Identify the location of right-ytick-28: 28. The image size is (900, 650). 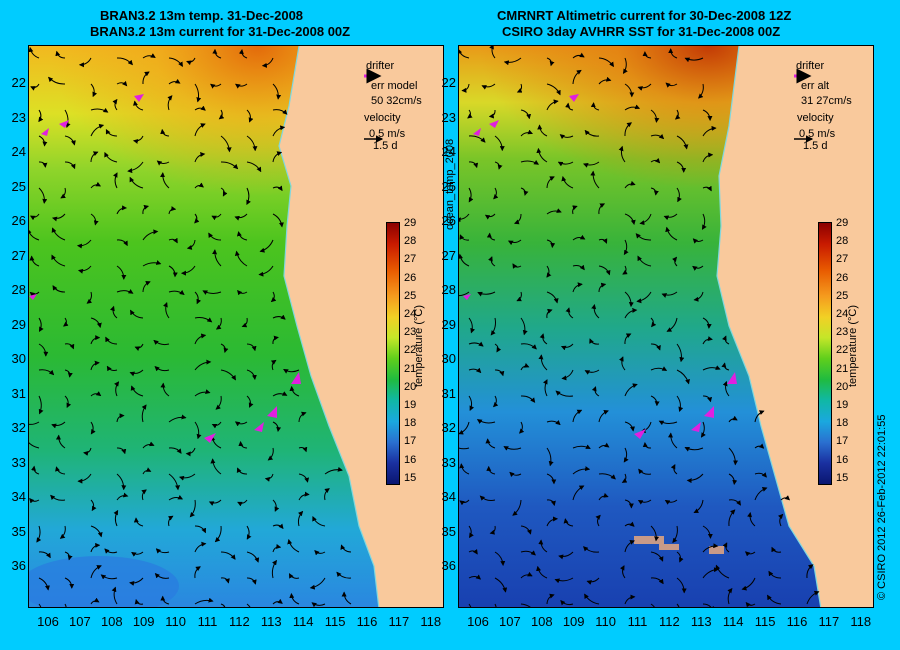
(448, 289).